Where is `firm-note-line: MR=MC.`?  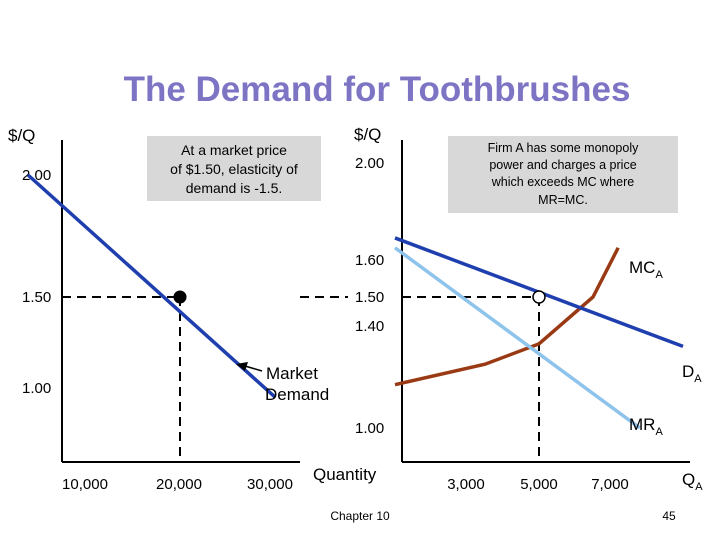 firm-note-line: MR=MC. is located at coordinates (563, 200).